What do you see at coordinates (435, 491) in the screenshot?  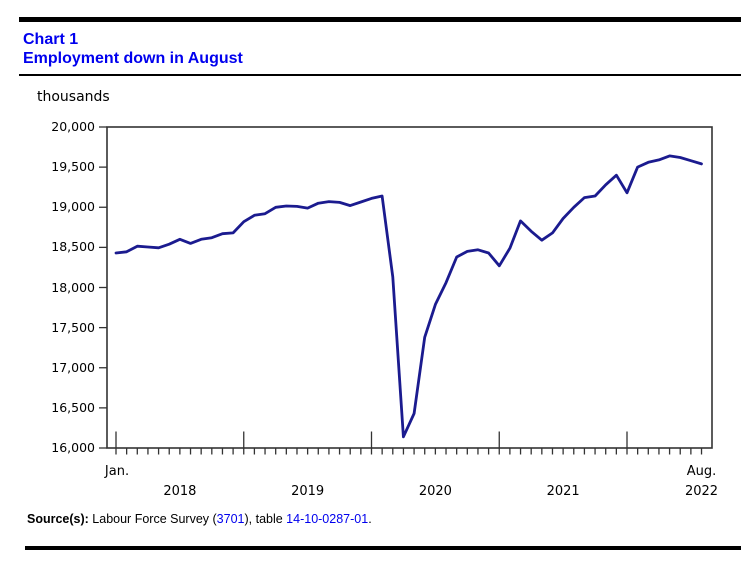 I see `x-axis-year-label: 2020` at bounding box center [435, 491].